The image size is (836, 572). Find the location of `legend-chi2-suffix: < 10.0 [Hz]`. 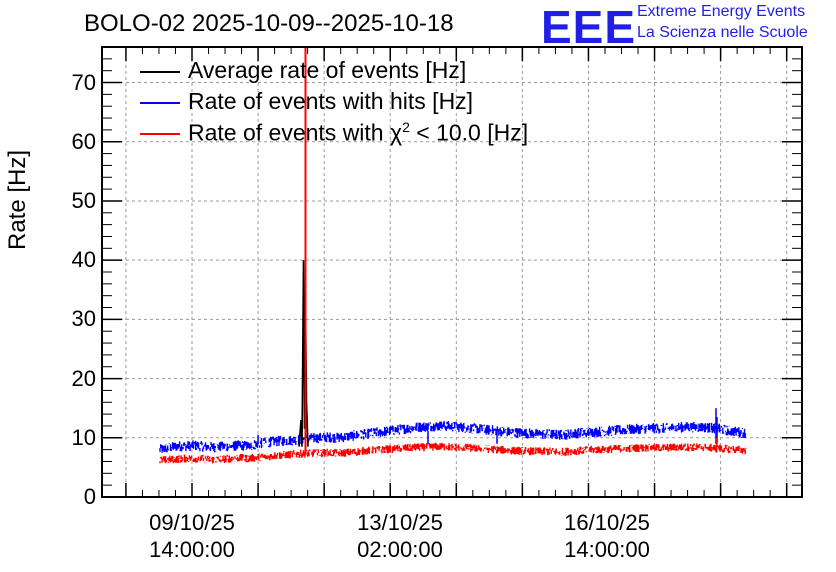

legend-chi2-suffix: < 10.0 [Hz] is located at coordinates (469, 132).